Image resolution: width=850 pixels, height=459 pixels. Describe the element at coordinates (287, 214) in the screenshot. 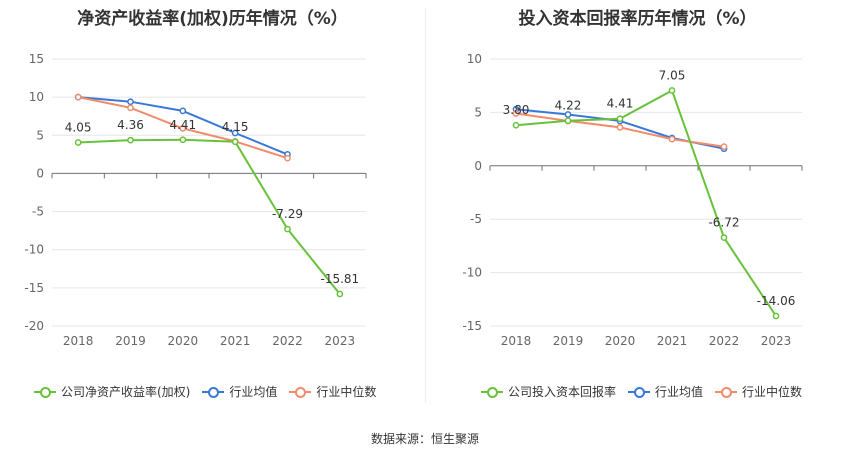

I see `data-label: -7.29` at that location.